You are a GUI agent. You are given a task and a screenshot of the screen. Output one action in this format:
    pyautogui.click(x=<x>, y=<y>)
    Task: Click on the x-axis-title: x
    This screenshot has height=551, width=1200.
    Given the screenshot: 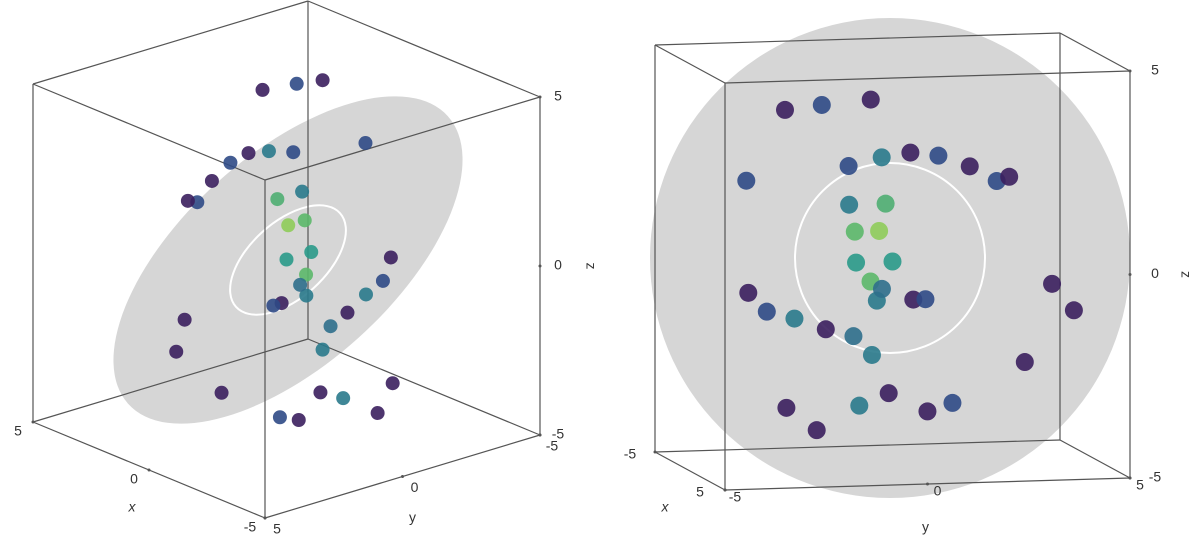 What is the action you would take?
    pyautogui.click(x=132, y=507)
    